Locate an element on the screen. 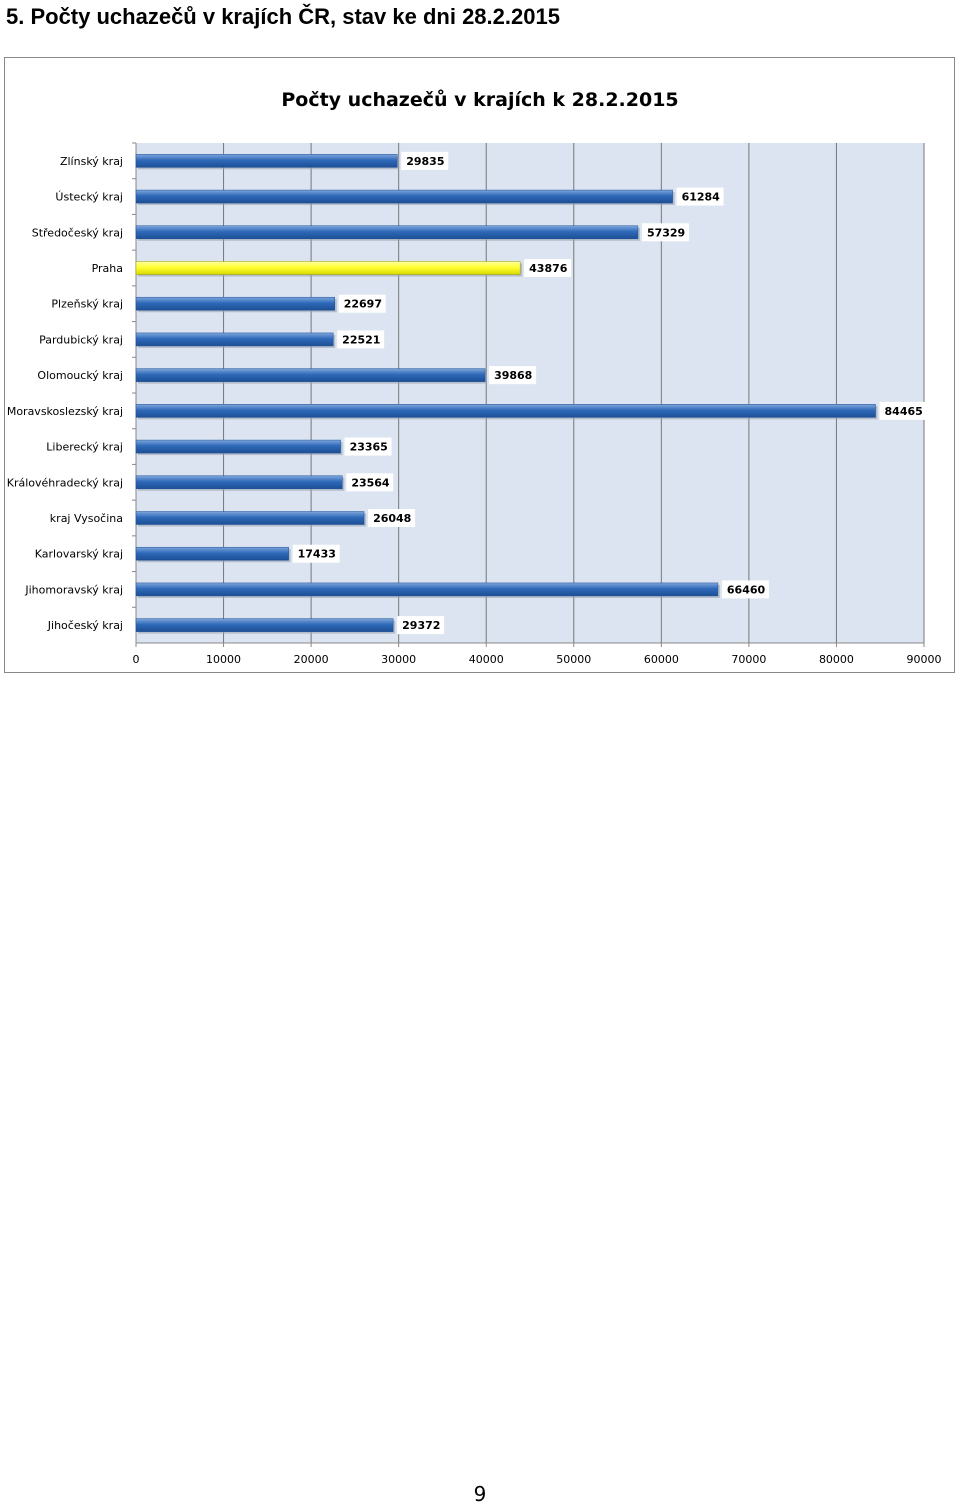  category-label: Středočeský kraj is located at coordinates (77, 232).